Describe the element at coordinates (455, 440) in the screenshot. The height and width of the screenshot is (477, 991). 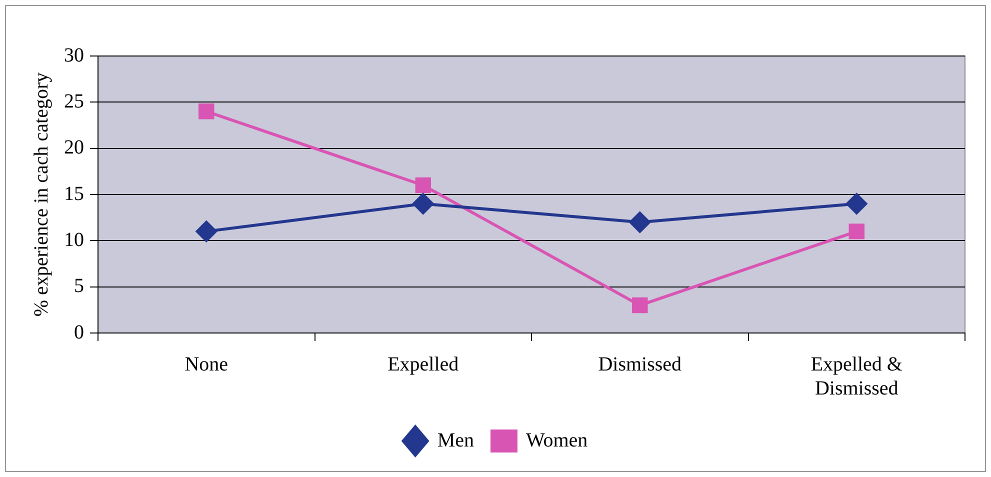
I see `legend-label: Men` at that location.